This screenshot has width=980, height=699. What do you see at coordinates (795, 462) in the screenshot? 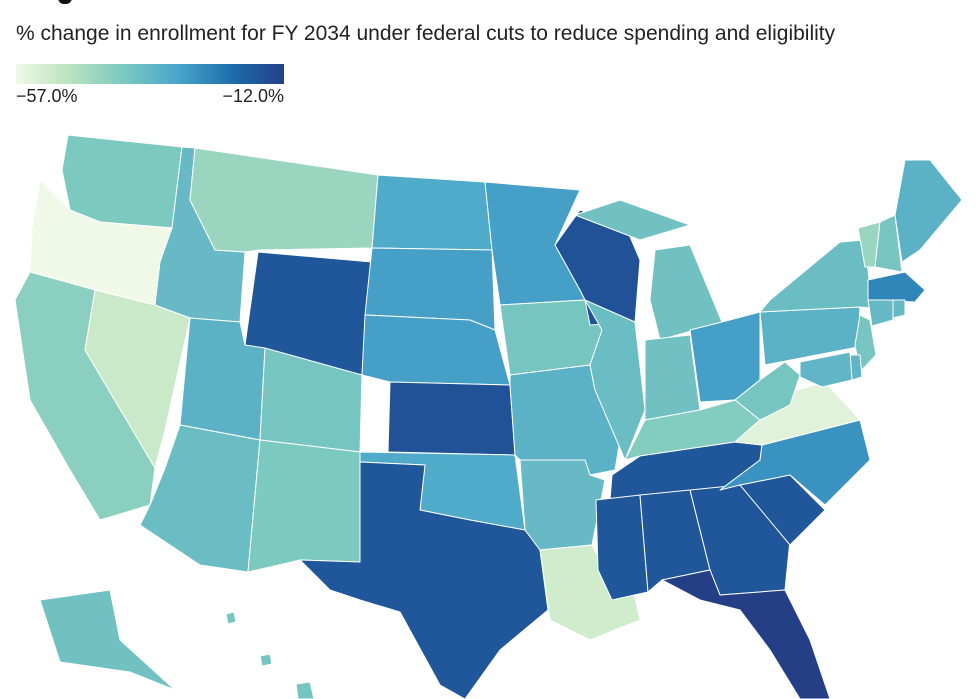
I see `state-nc` at bounding box center [795, 462].